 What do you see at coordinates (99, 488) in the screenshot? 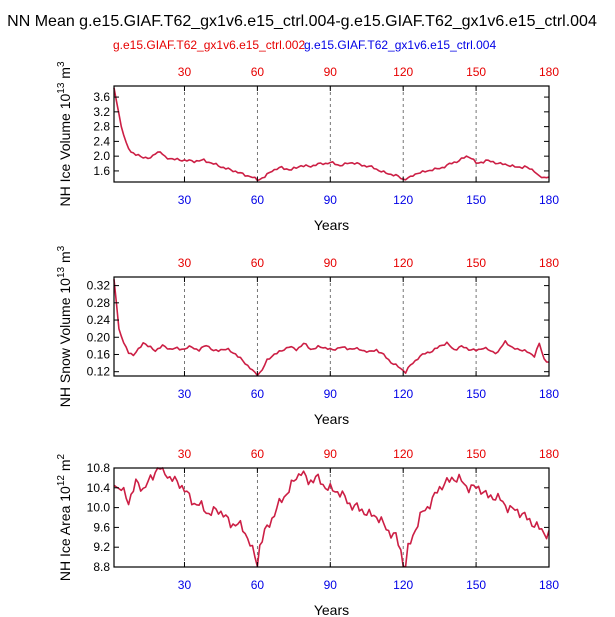
I see `y-tick-label: 10.4` at bounding box center [99, 488].